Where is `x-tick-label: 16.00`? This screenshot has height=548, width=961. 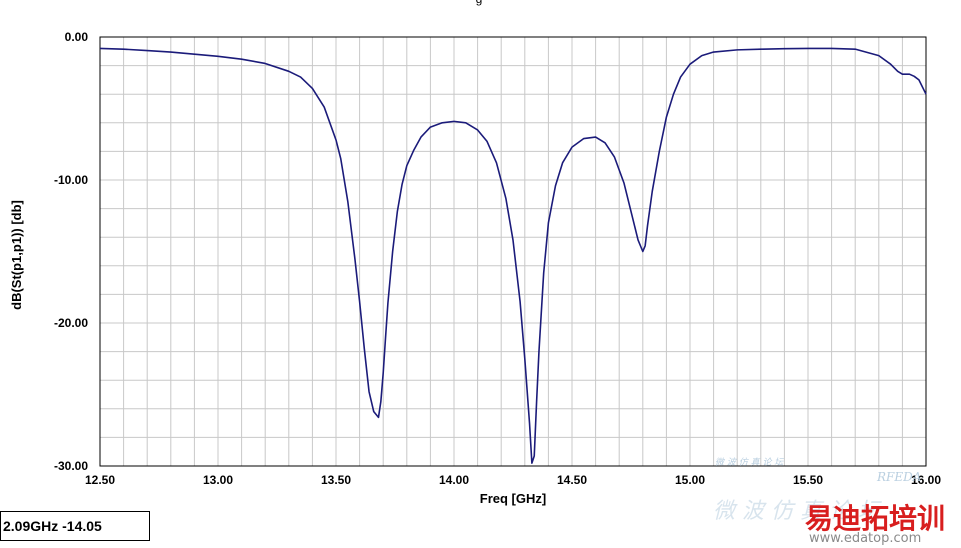
x-tick-label: 16.00 is located at coordinates (926, 480).